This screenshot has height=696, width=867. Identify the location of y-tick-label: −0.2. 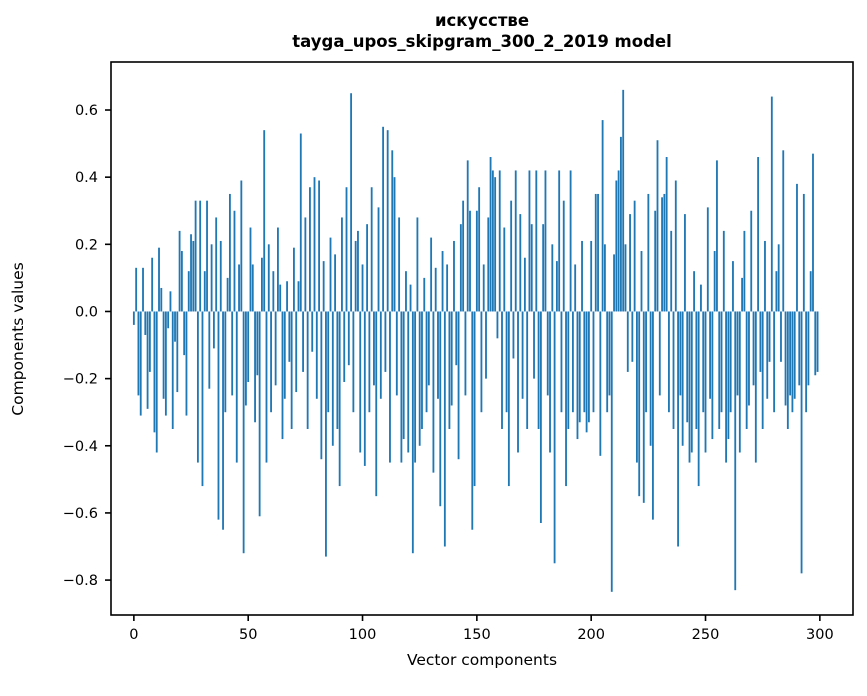
(80, 380).